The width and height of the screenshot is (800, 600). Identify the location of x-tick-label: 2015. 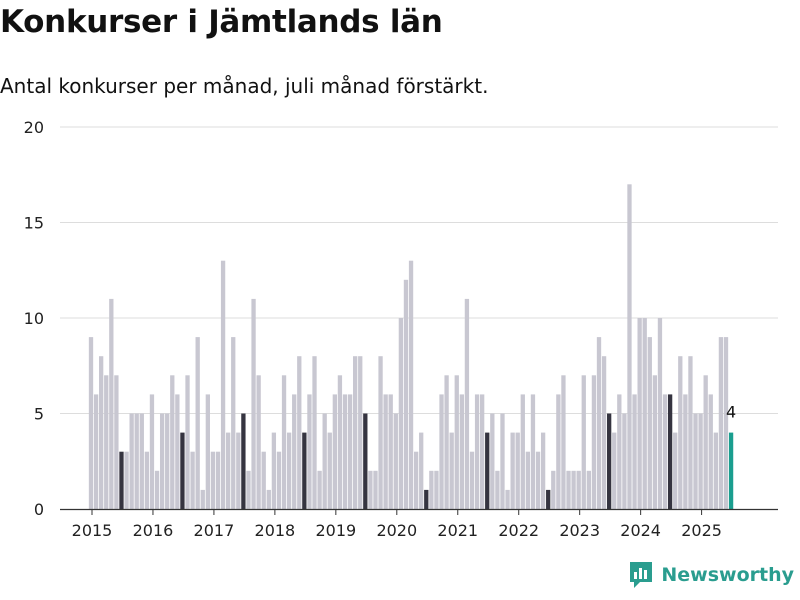
(92, 530).